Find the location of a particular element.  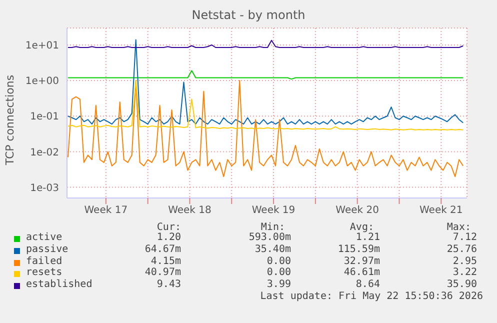

y-tick-label: 1e-01 is located at coordinates (44, 117).